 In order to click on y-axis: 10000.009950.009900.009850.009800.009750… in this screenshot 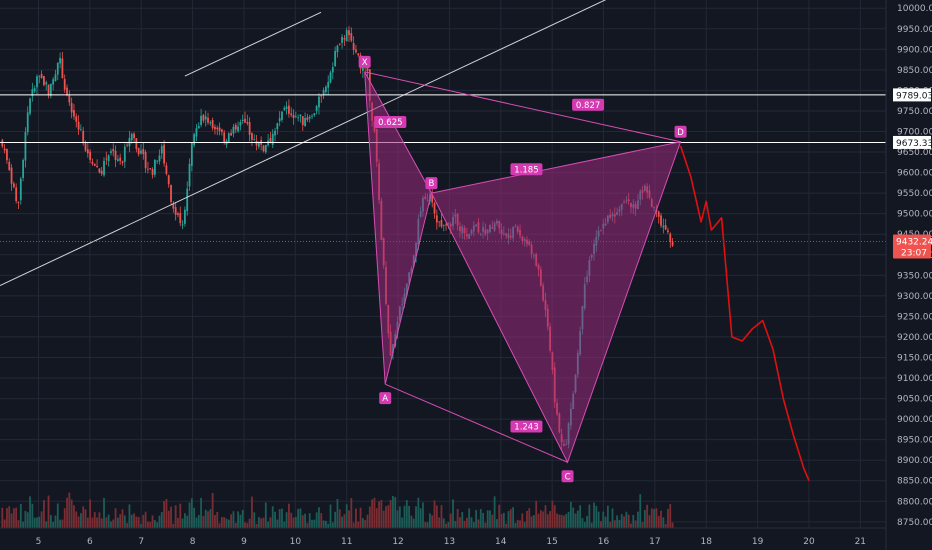, I will do `click(908, 275)`.